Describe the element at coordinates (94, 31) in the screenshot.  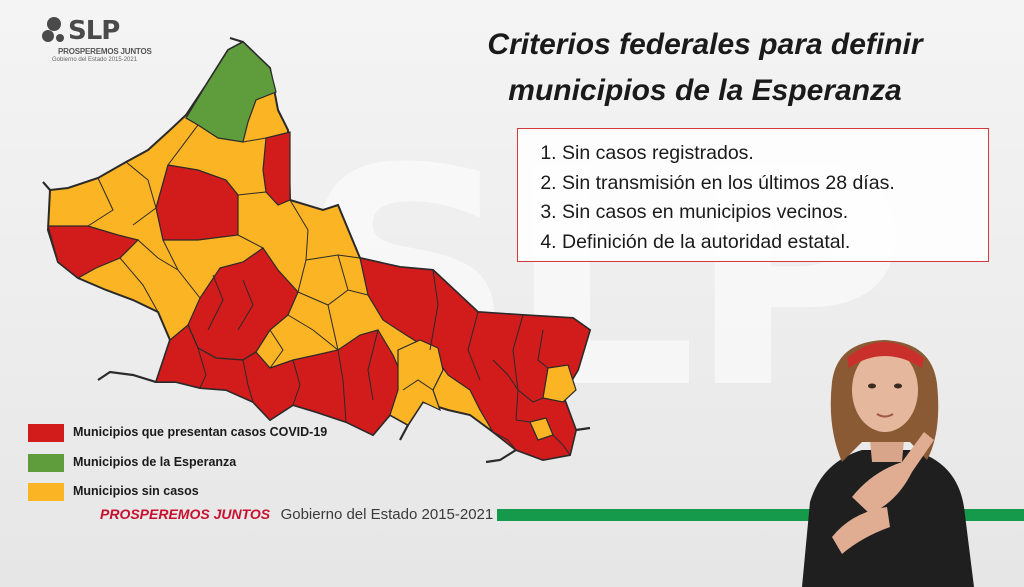
I see `logo-text: SLP` at that location.